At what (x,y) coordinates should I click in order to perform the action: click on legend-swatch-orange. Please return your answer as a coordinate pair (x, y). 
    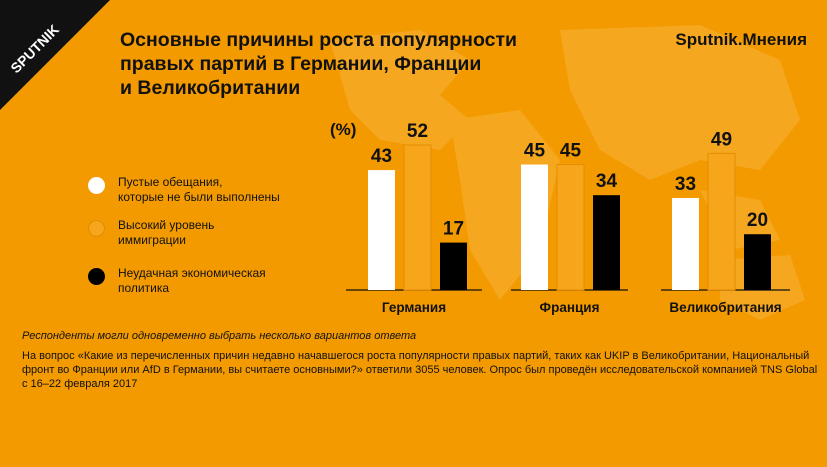
    Looking at the image, I should click on (96, 228).